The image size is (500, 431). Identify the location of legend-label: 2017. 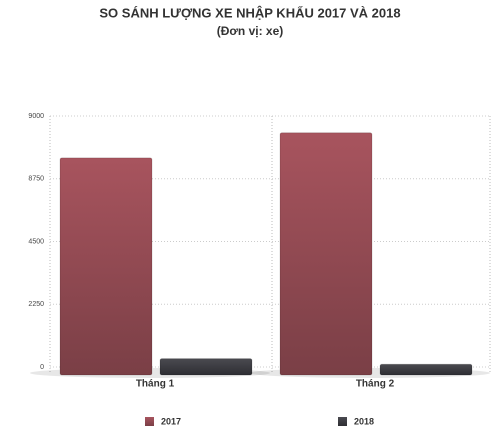
(171, 421).